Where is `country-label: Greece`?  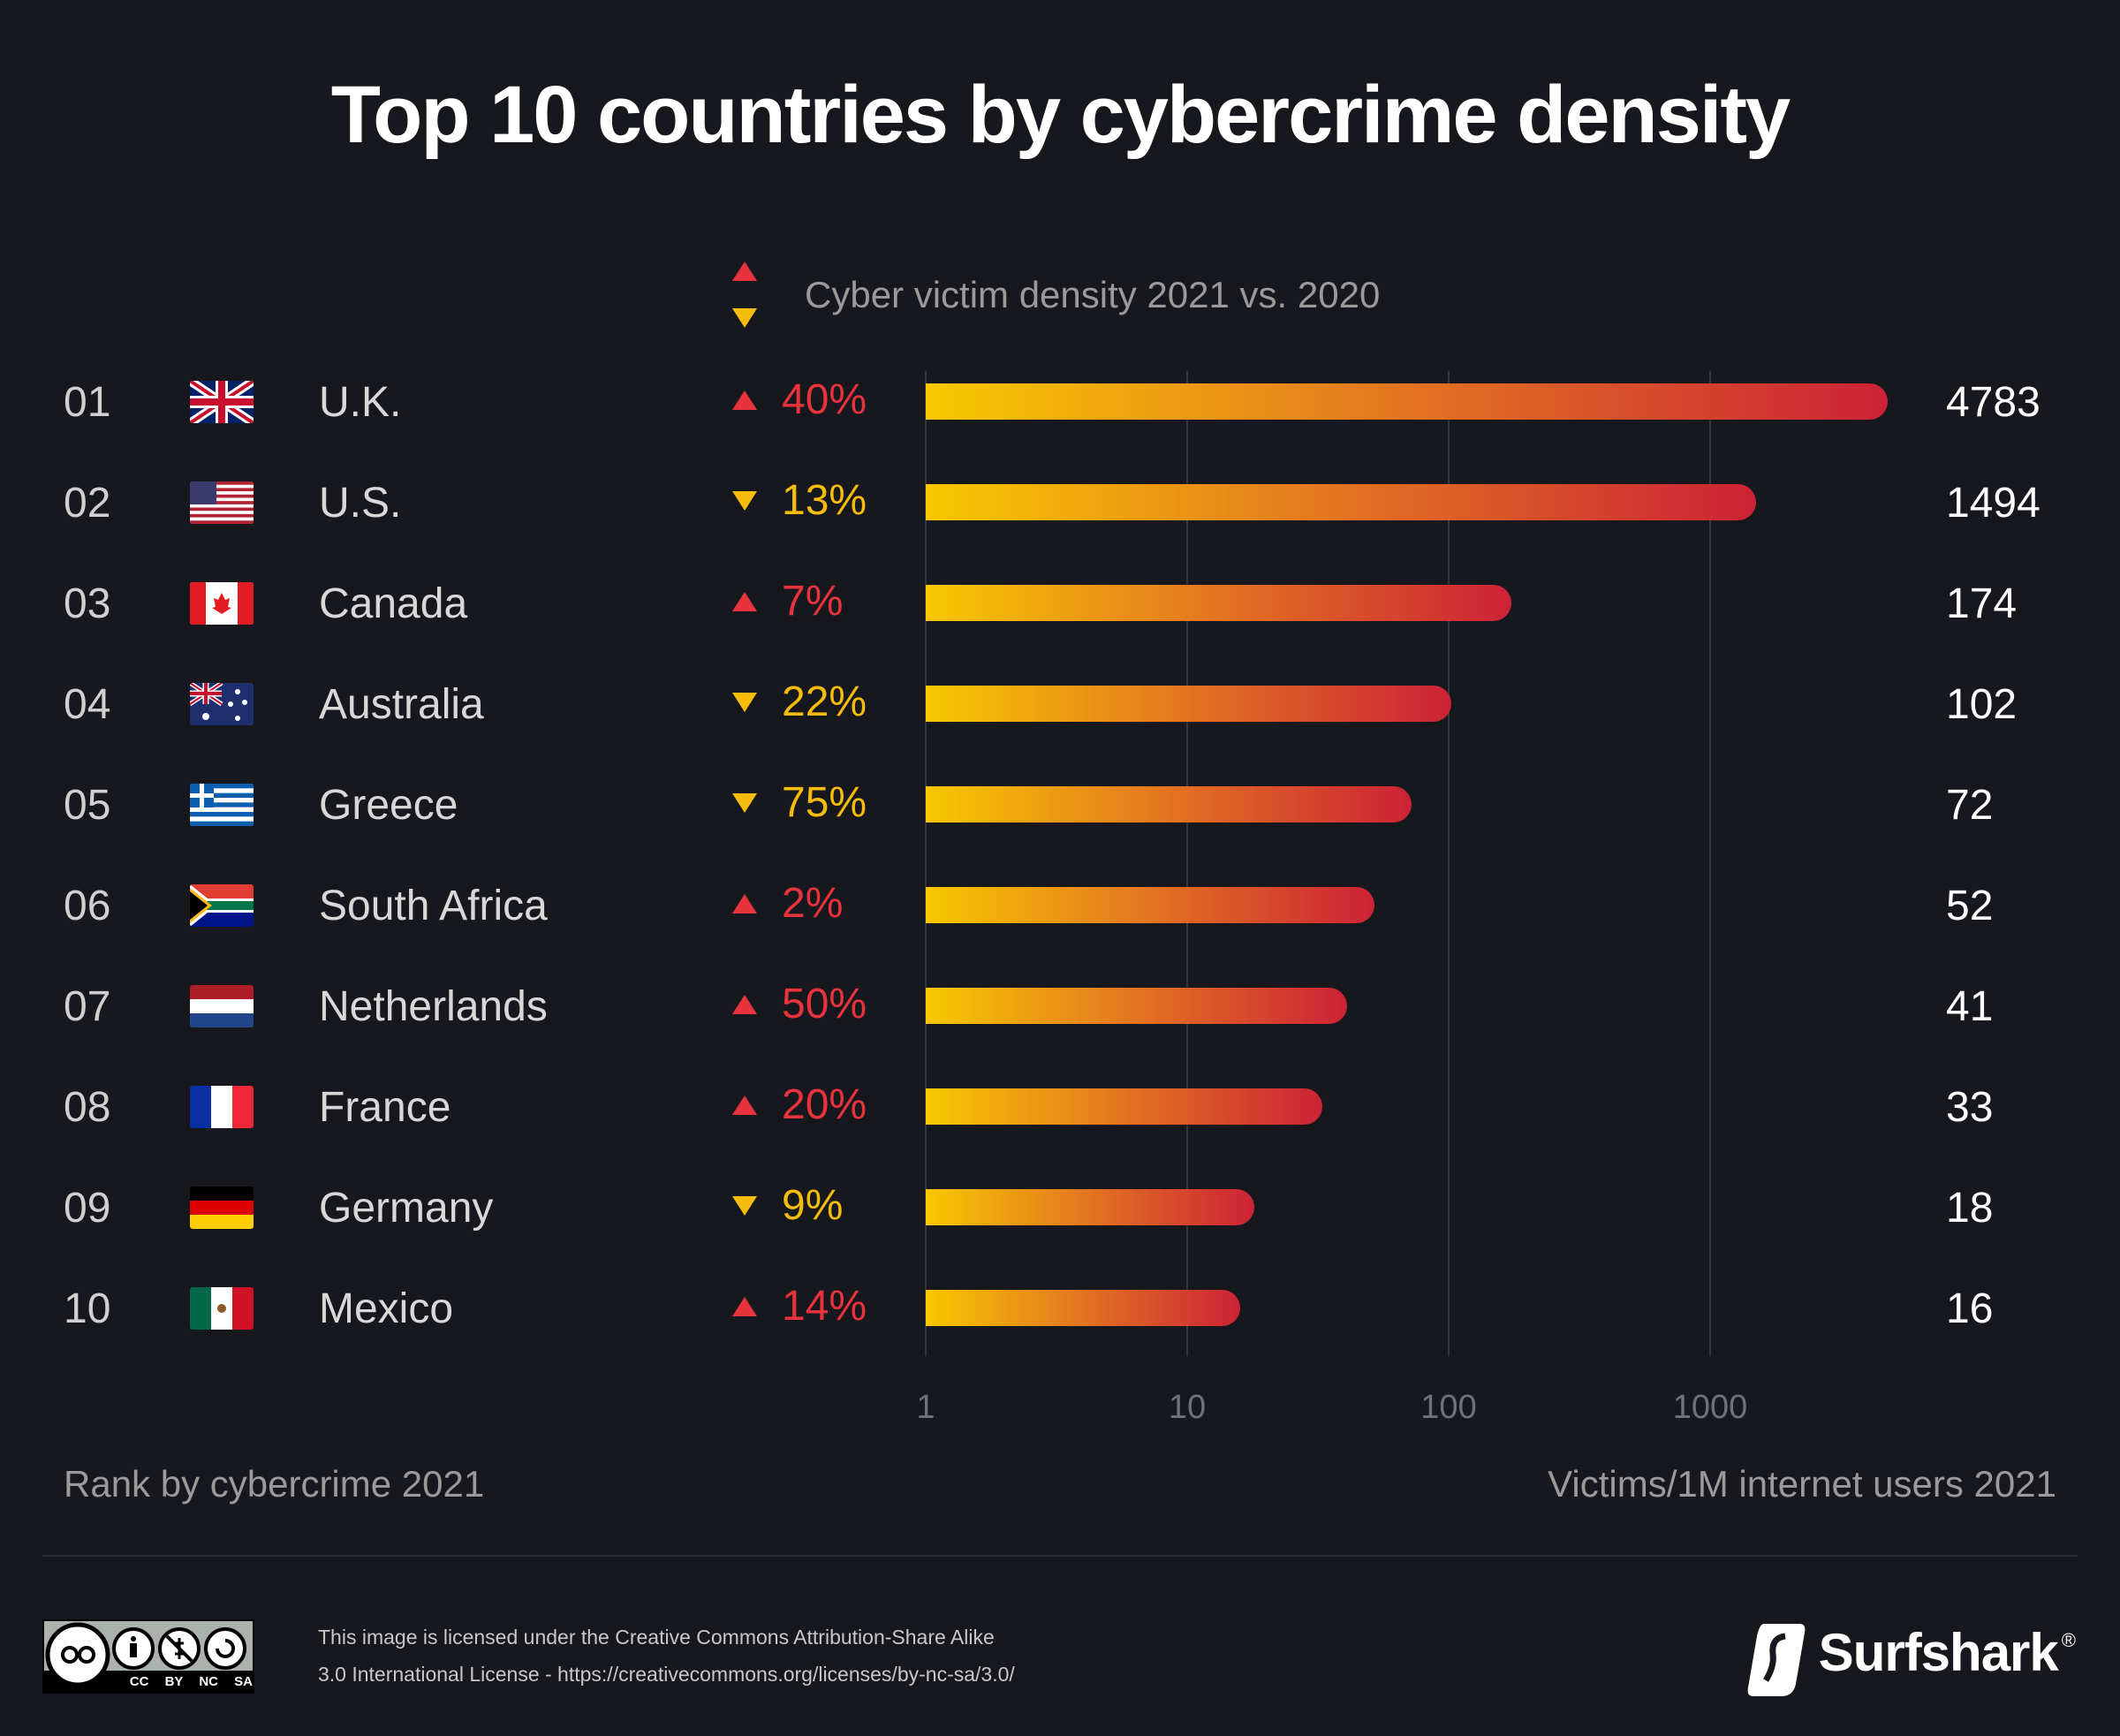 country-label: Greece is located at coordinates (388, 805).